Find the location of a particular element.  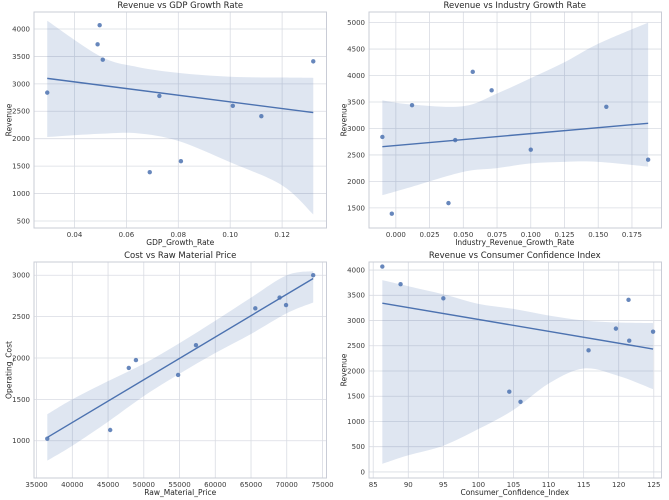

x-tick-label: 125 is located at coordinates (653, 485).